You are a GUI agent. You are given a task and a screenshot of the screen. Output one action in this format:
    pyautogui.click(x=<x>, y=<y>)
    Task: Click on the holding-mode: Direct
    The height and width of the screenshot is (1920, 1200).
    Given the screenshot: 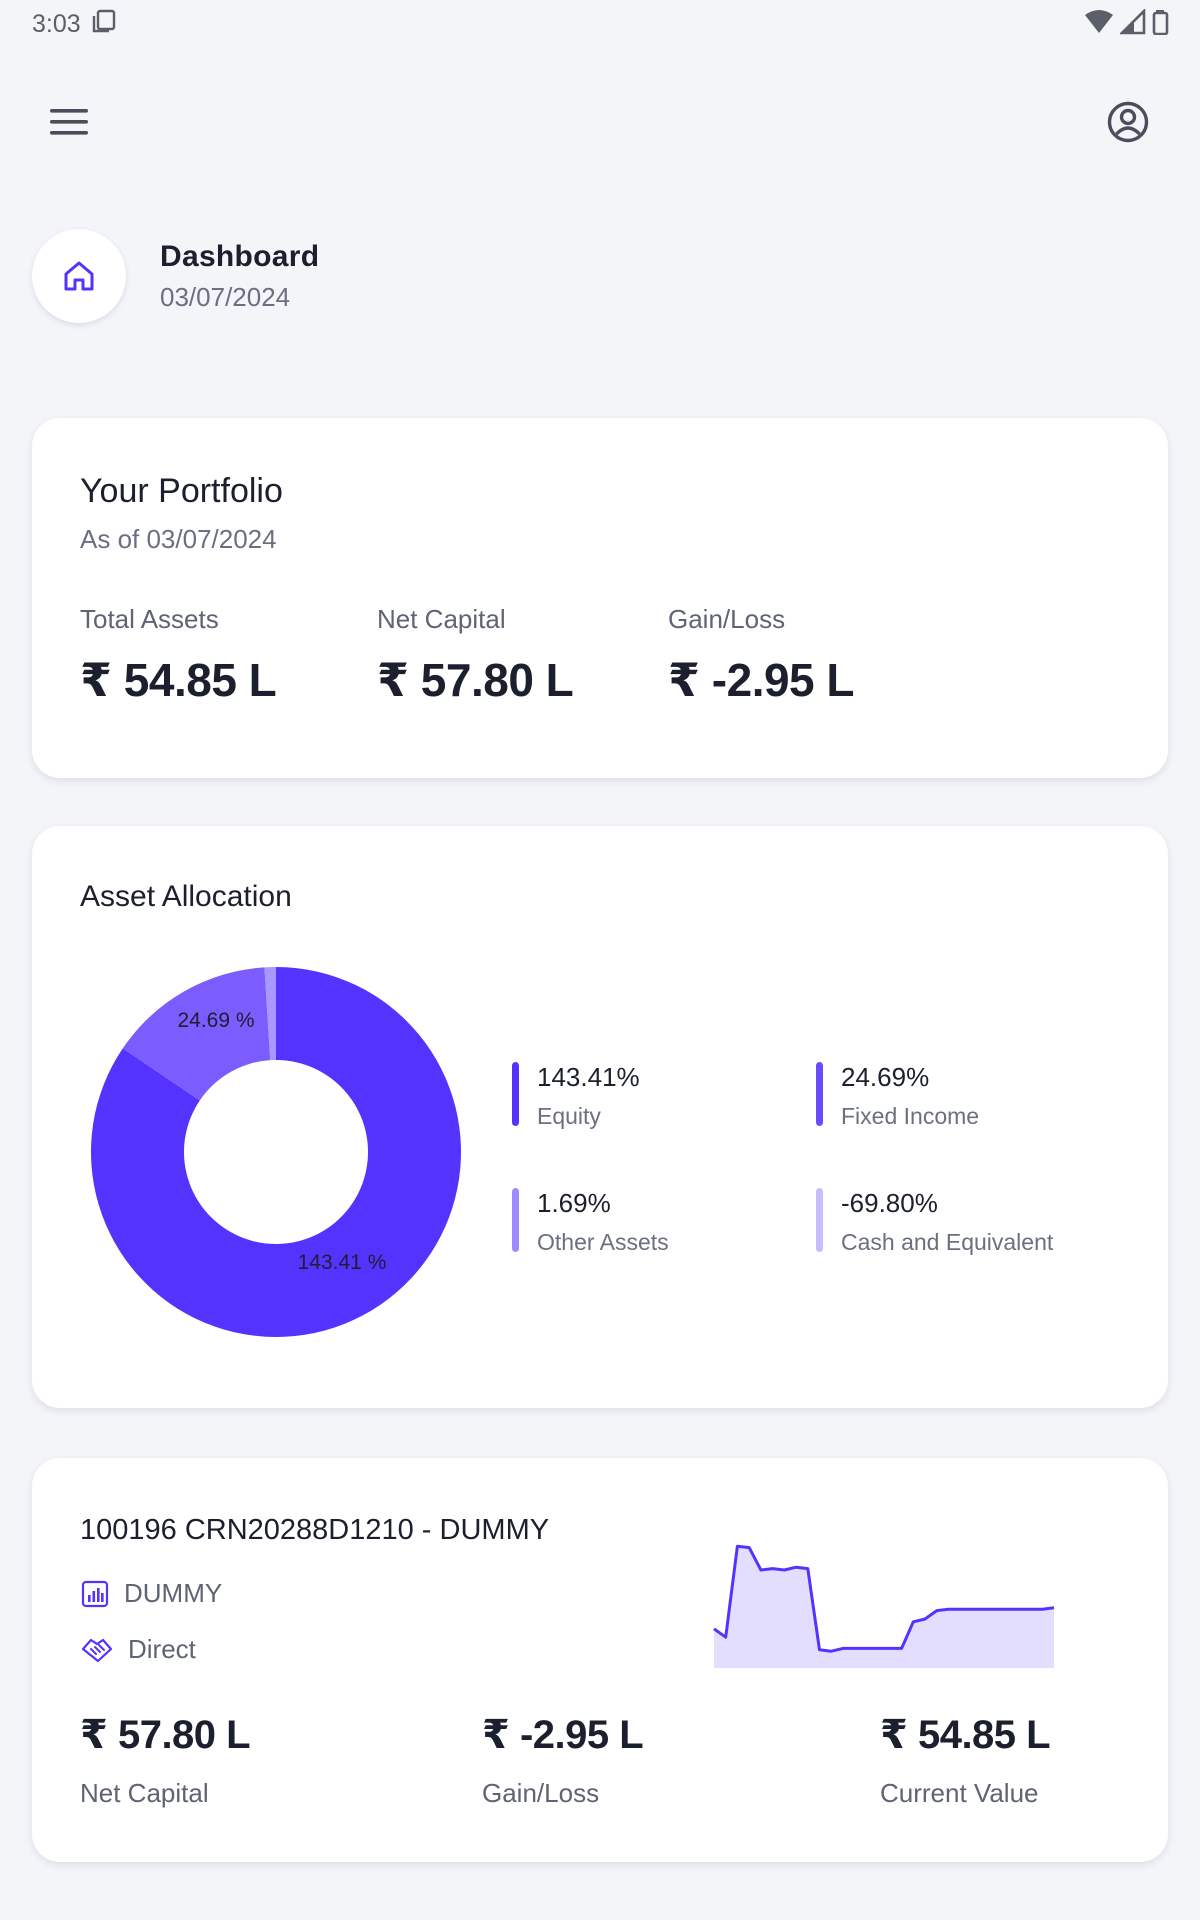 What is the action you would take?
    pyautogui.click(x=162, y=1649)
    